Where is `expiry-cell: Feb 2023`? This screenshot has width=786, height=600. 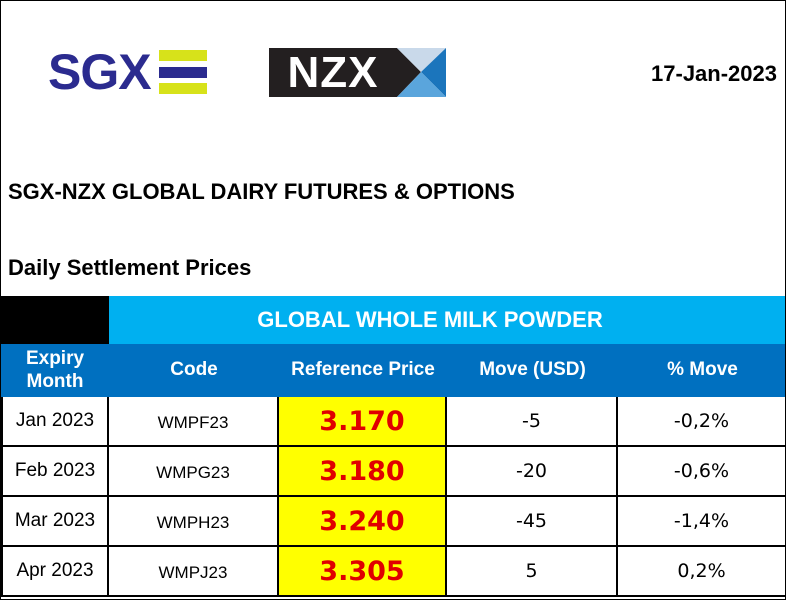
expiry-cell: Feb 2023 is located at coordinates (55, 471).